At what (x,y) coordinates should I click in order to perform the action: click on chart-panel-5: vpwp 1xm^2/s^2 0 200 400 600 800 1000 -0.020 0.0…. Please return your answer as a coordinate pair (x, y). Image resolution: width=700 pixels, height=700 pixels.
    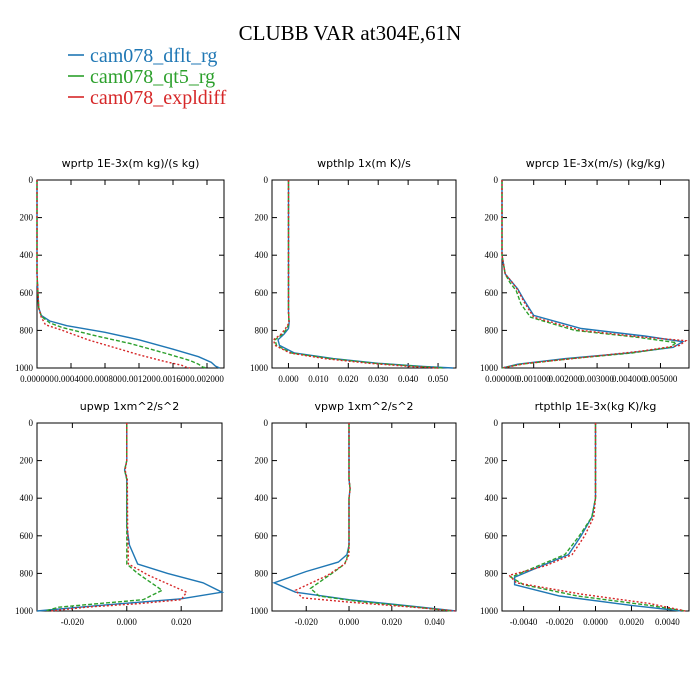
    Looking at the image, I should click on (353, 513).